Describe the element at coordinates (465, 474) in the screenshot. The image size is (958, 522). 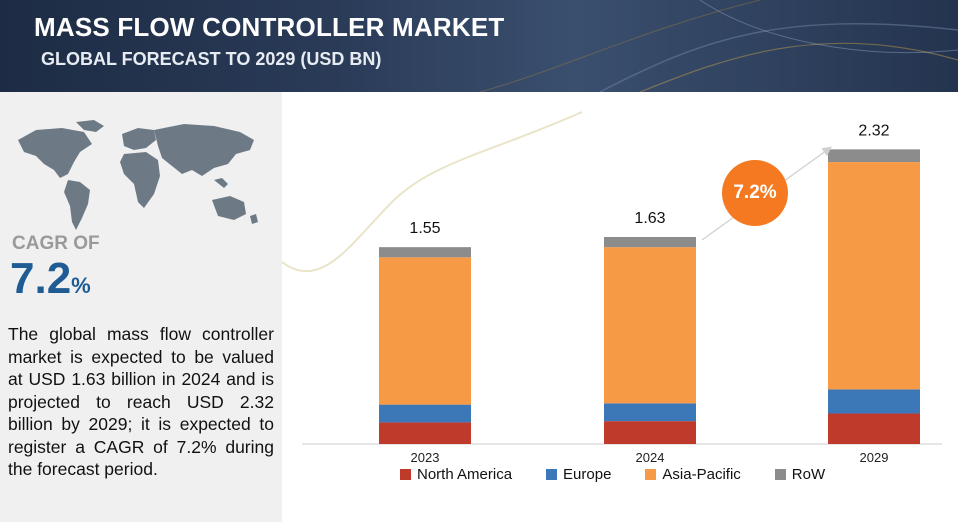
I see `legend-label: North America` at that location.